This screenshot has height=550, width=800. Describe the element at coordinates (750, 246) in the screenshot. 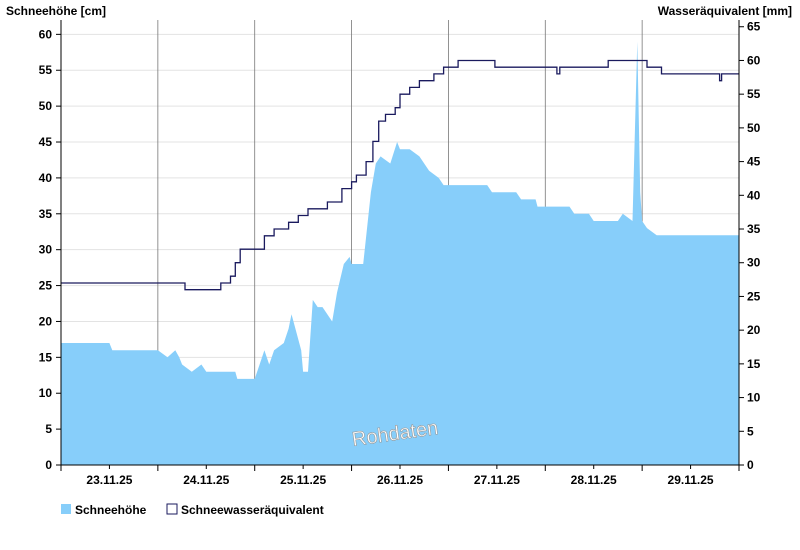

I see `y-right-ticks: 0 5 10 15 20 25 30 35 40 45 50 55 60 65` at that location.